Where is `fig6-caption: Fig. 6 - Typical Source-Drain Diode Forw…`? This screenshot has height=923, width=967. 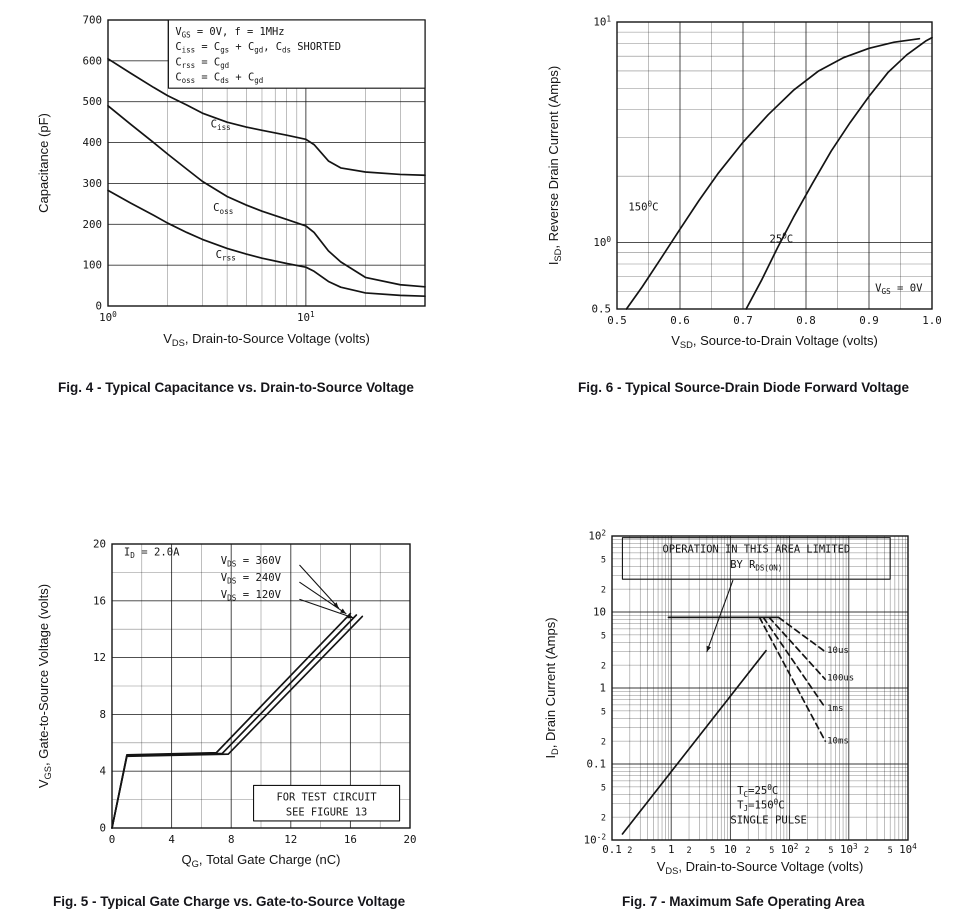
fig6-caption: Fig. 6 - Typical Source-Drain Diode Forw… is located at coordinates (744, 387).